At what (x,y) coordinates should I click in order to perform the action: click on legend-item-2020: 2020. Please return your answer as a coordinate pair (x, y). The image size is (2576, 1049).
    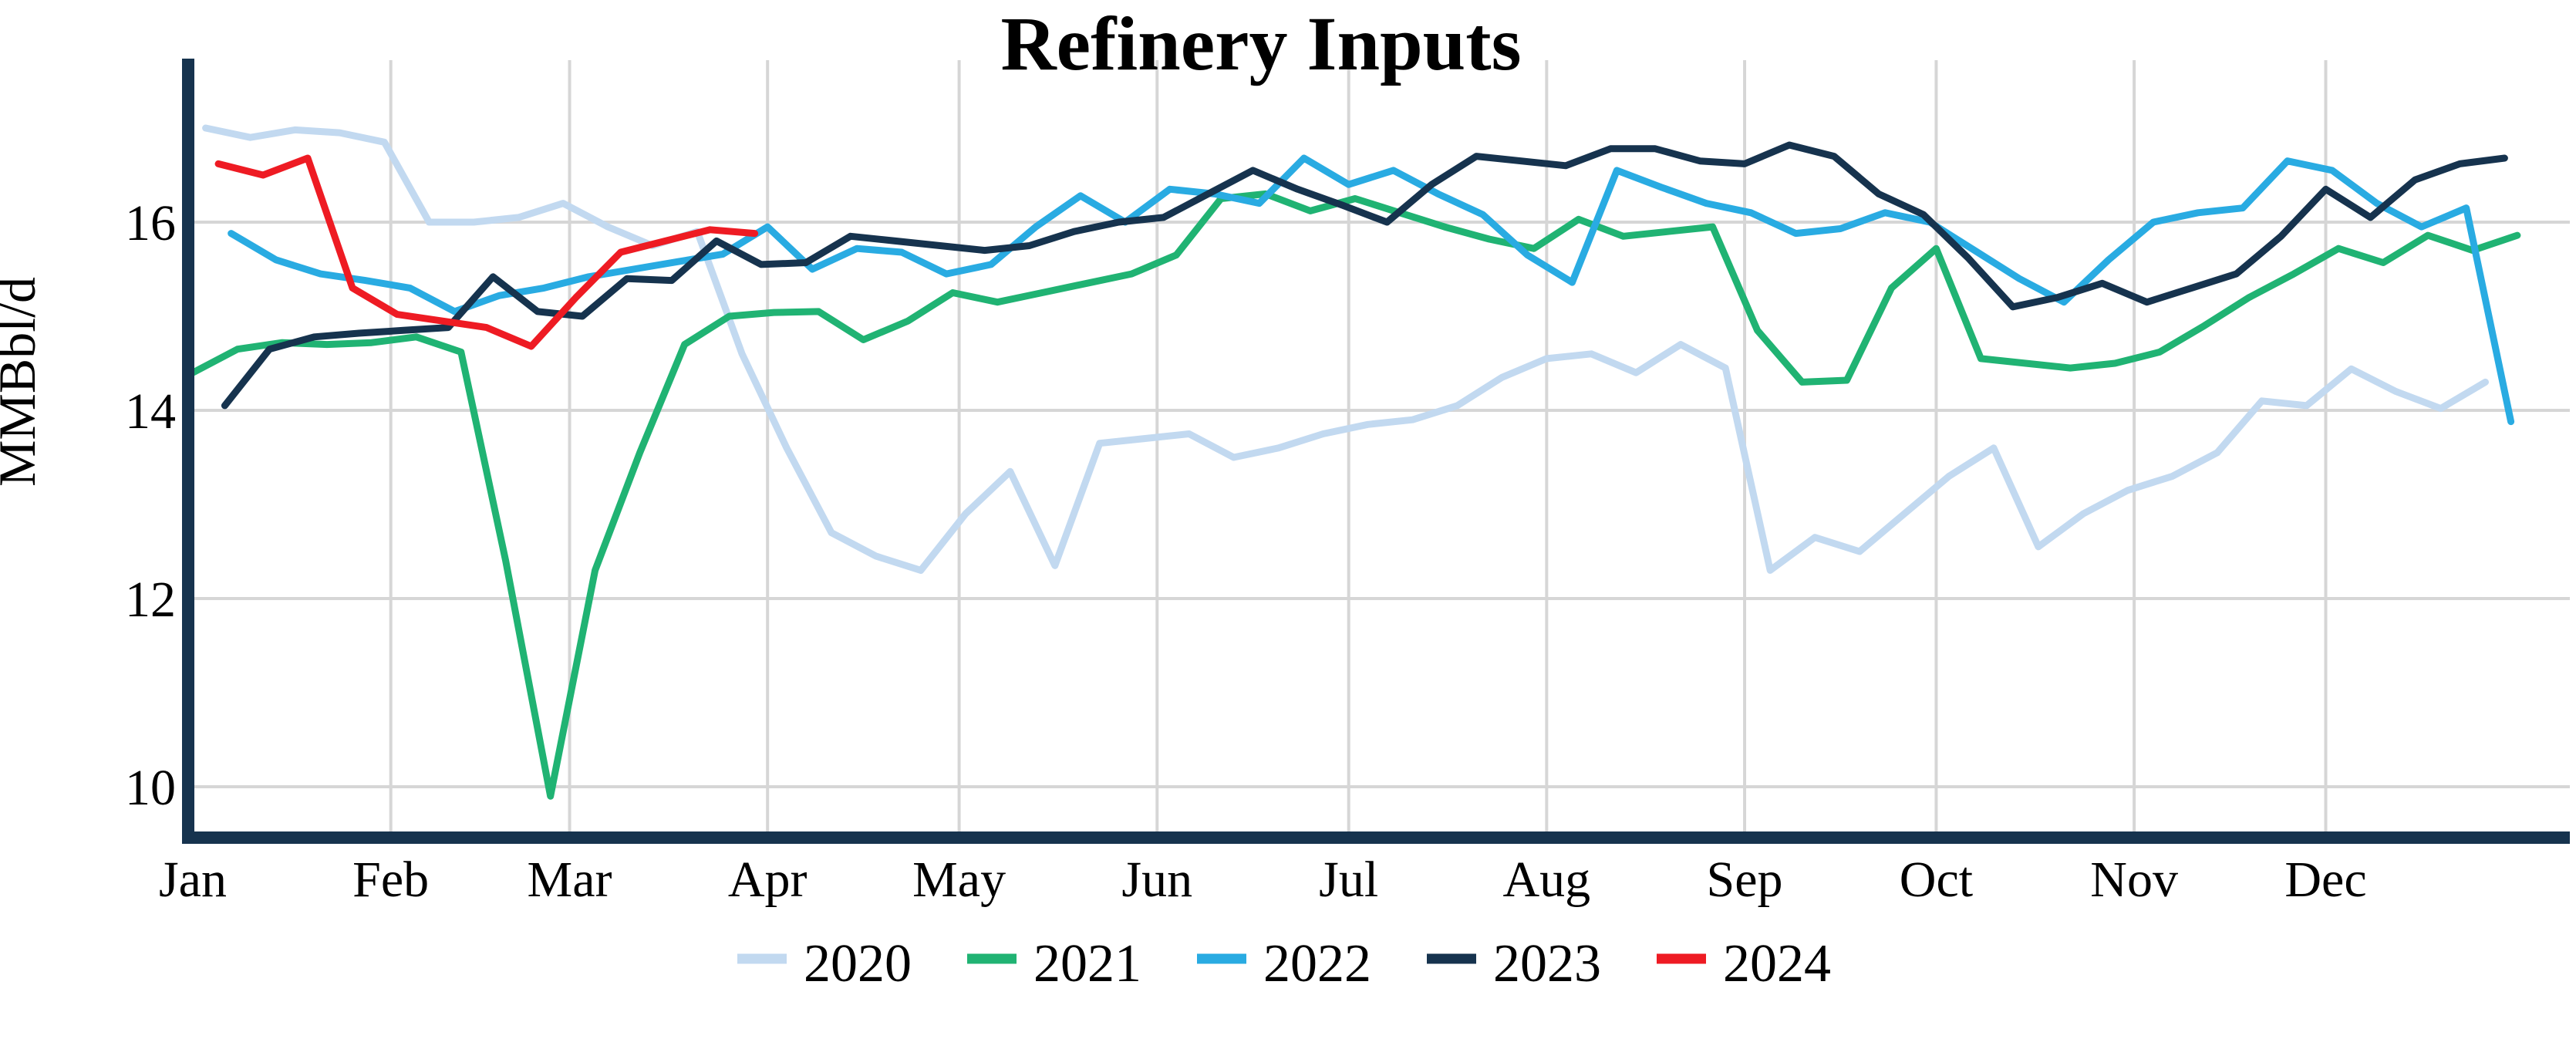
    Looking at the image, I should click on (824, 964).